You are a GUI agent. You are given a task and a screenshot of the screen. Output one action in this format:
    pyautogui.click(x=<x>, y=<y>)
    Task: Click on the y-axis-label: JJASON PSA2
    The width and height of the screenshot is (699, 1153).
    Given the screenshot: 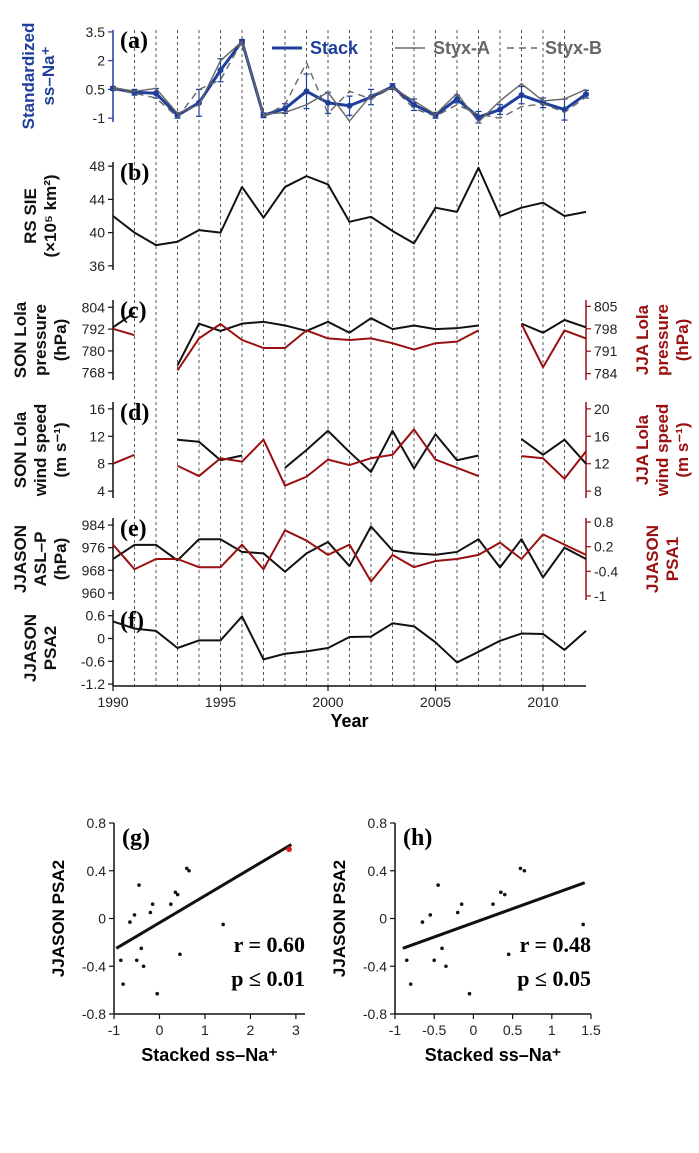 What is the action you would take?
    pyautogui.click(x=339, y=918)
    